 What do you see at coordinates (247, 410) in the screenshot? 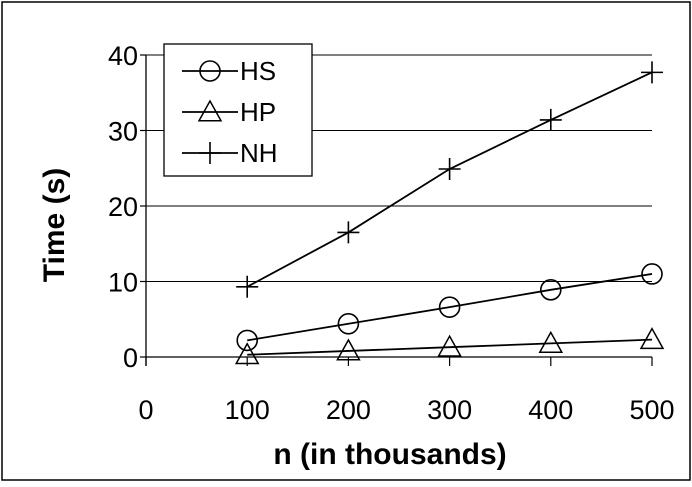
I see `x-tick-label-100: 100` at bounding box center [247, 410].